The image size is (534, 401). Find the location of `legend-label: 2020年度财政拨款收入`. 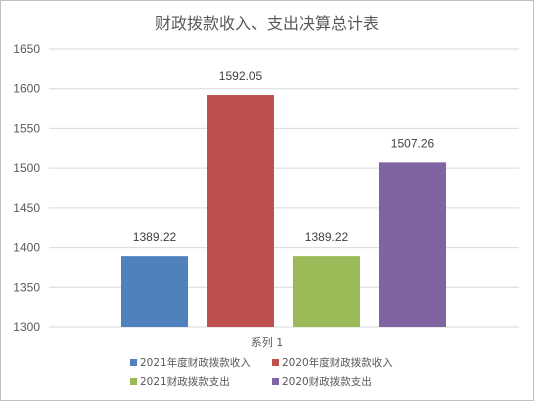

legend-label: 2020年度财政拨款收入 is located at coordinates (337, 362).